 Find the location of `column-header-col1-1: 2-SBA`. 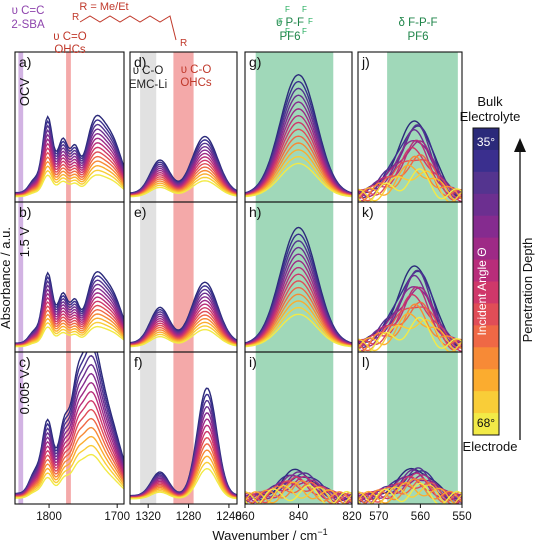

column-header-col1-1: 2-SBA is located at coordinates (28, 25).